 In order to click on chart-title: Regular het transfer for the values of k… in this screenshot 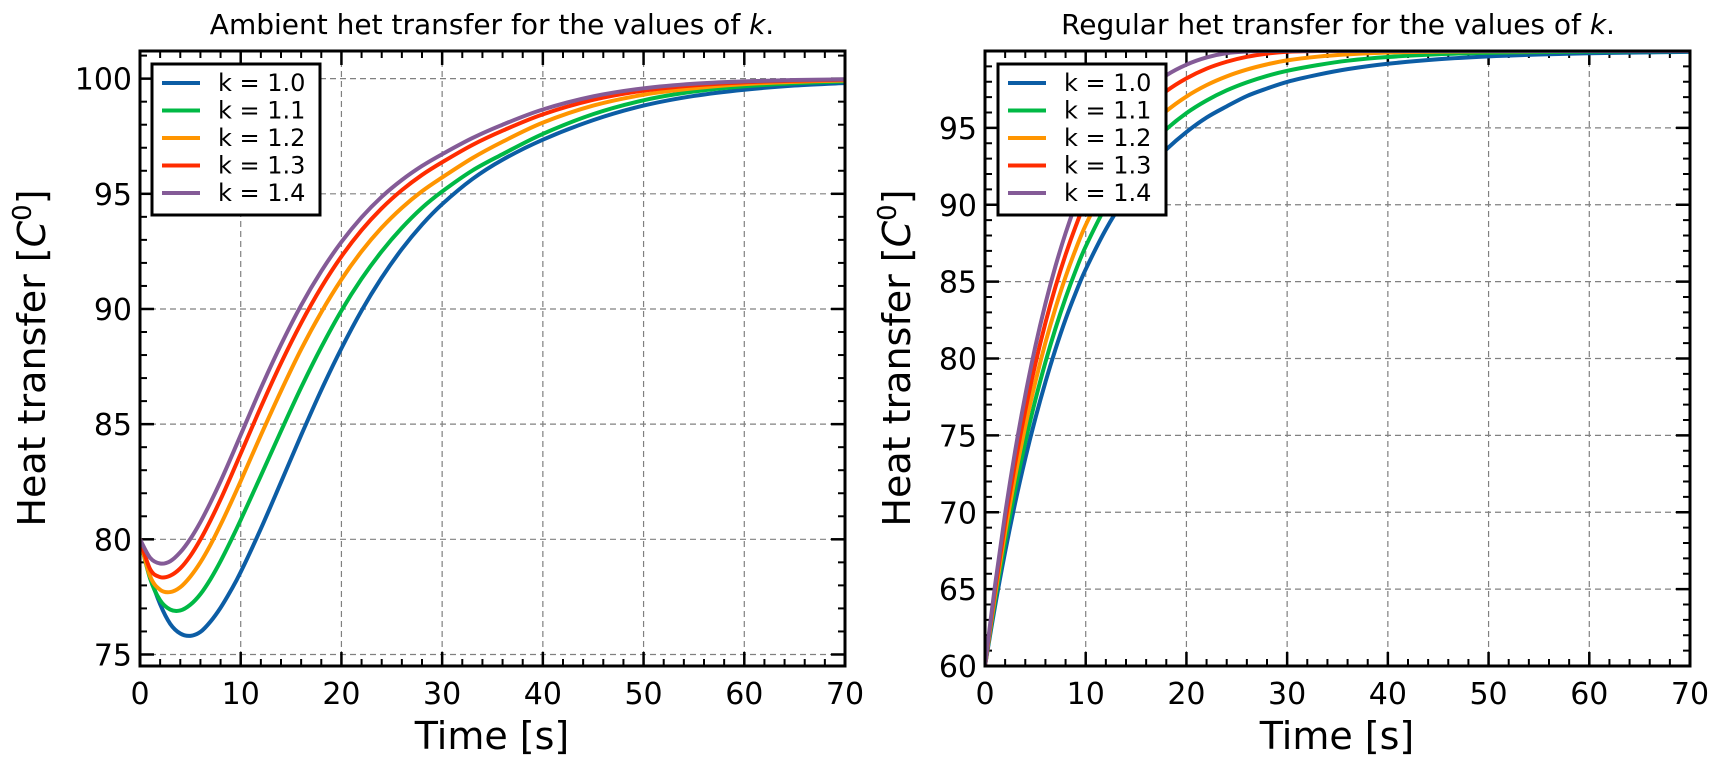, I will do `click(1338, 24)`.